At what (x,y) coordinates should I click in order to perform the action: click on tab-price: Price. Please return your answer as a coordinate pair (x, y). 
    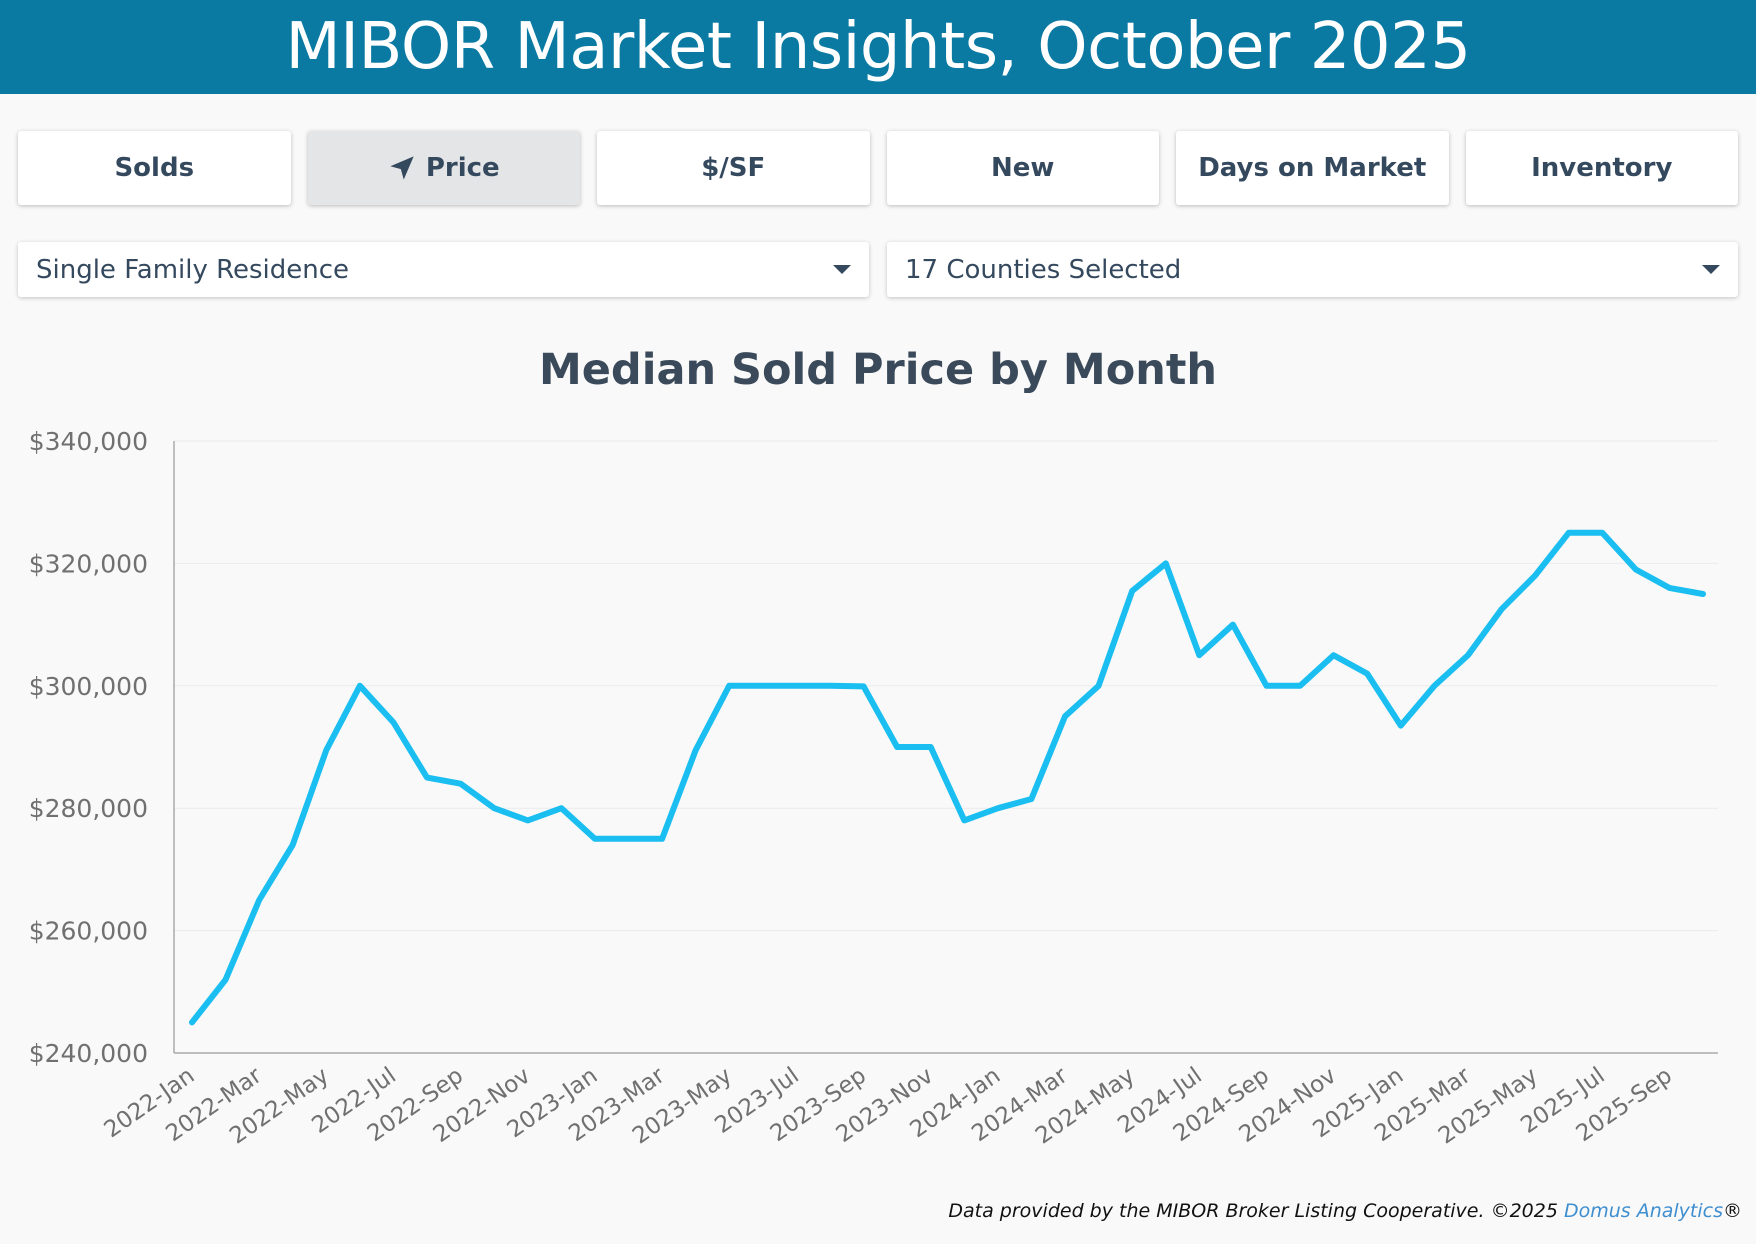
    Looking at the image, I should click on (443, 168).